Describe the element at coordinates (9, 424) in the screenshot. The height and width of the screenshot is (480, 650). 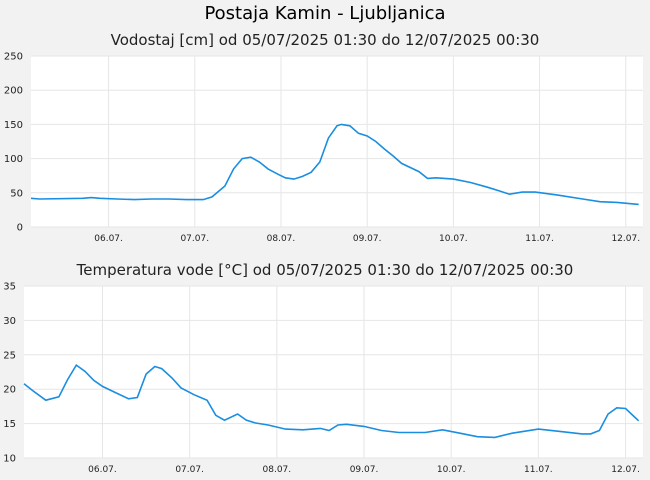
I see `temp-y-tick-label: 15` at that location.